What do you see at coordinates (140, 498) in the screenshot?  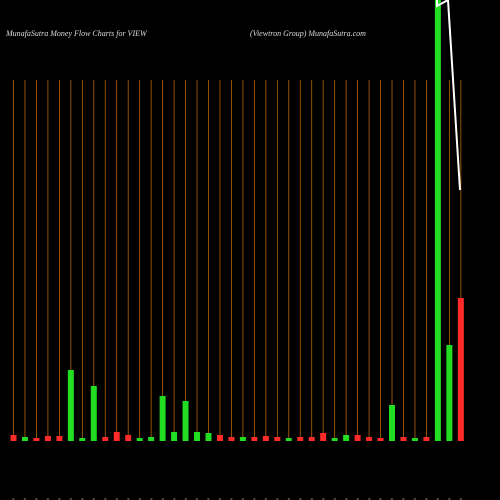 I see `x-tick-label: Ven 14.86%` at bounding box center [140, 498].